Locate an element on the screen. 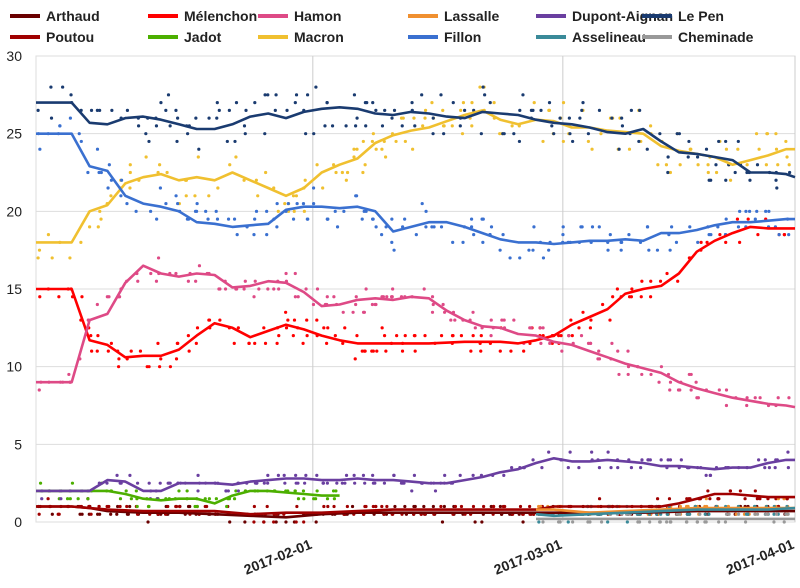 This screenshot has width=800, height=588. legend-label: Jadot is located at coordinates (203, 37).